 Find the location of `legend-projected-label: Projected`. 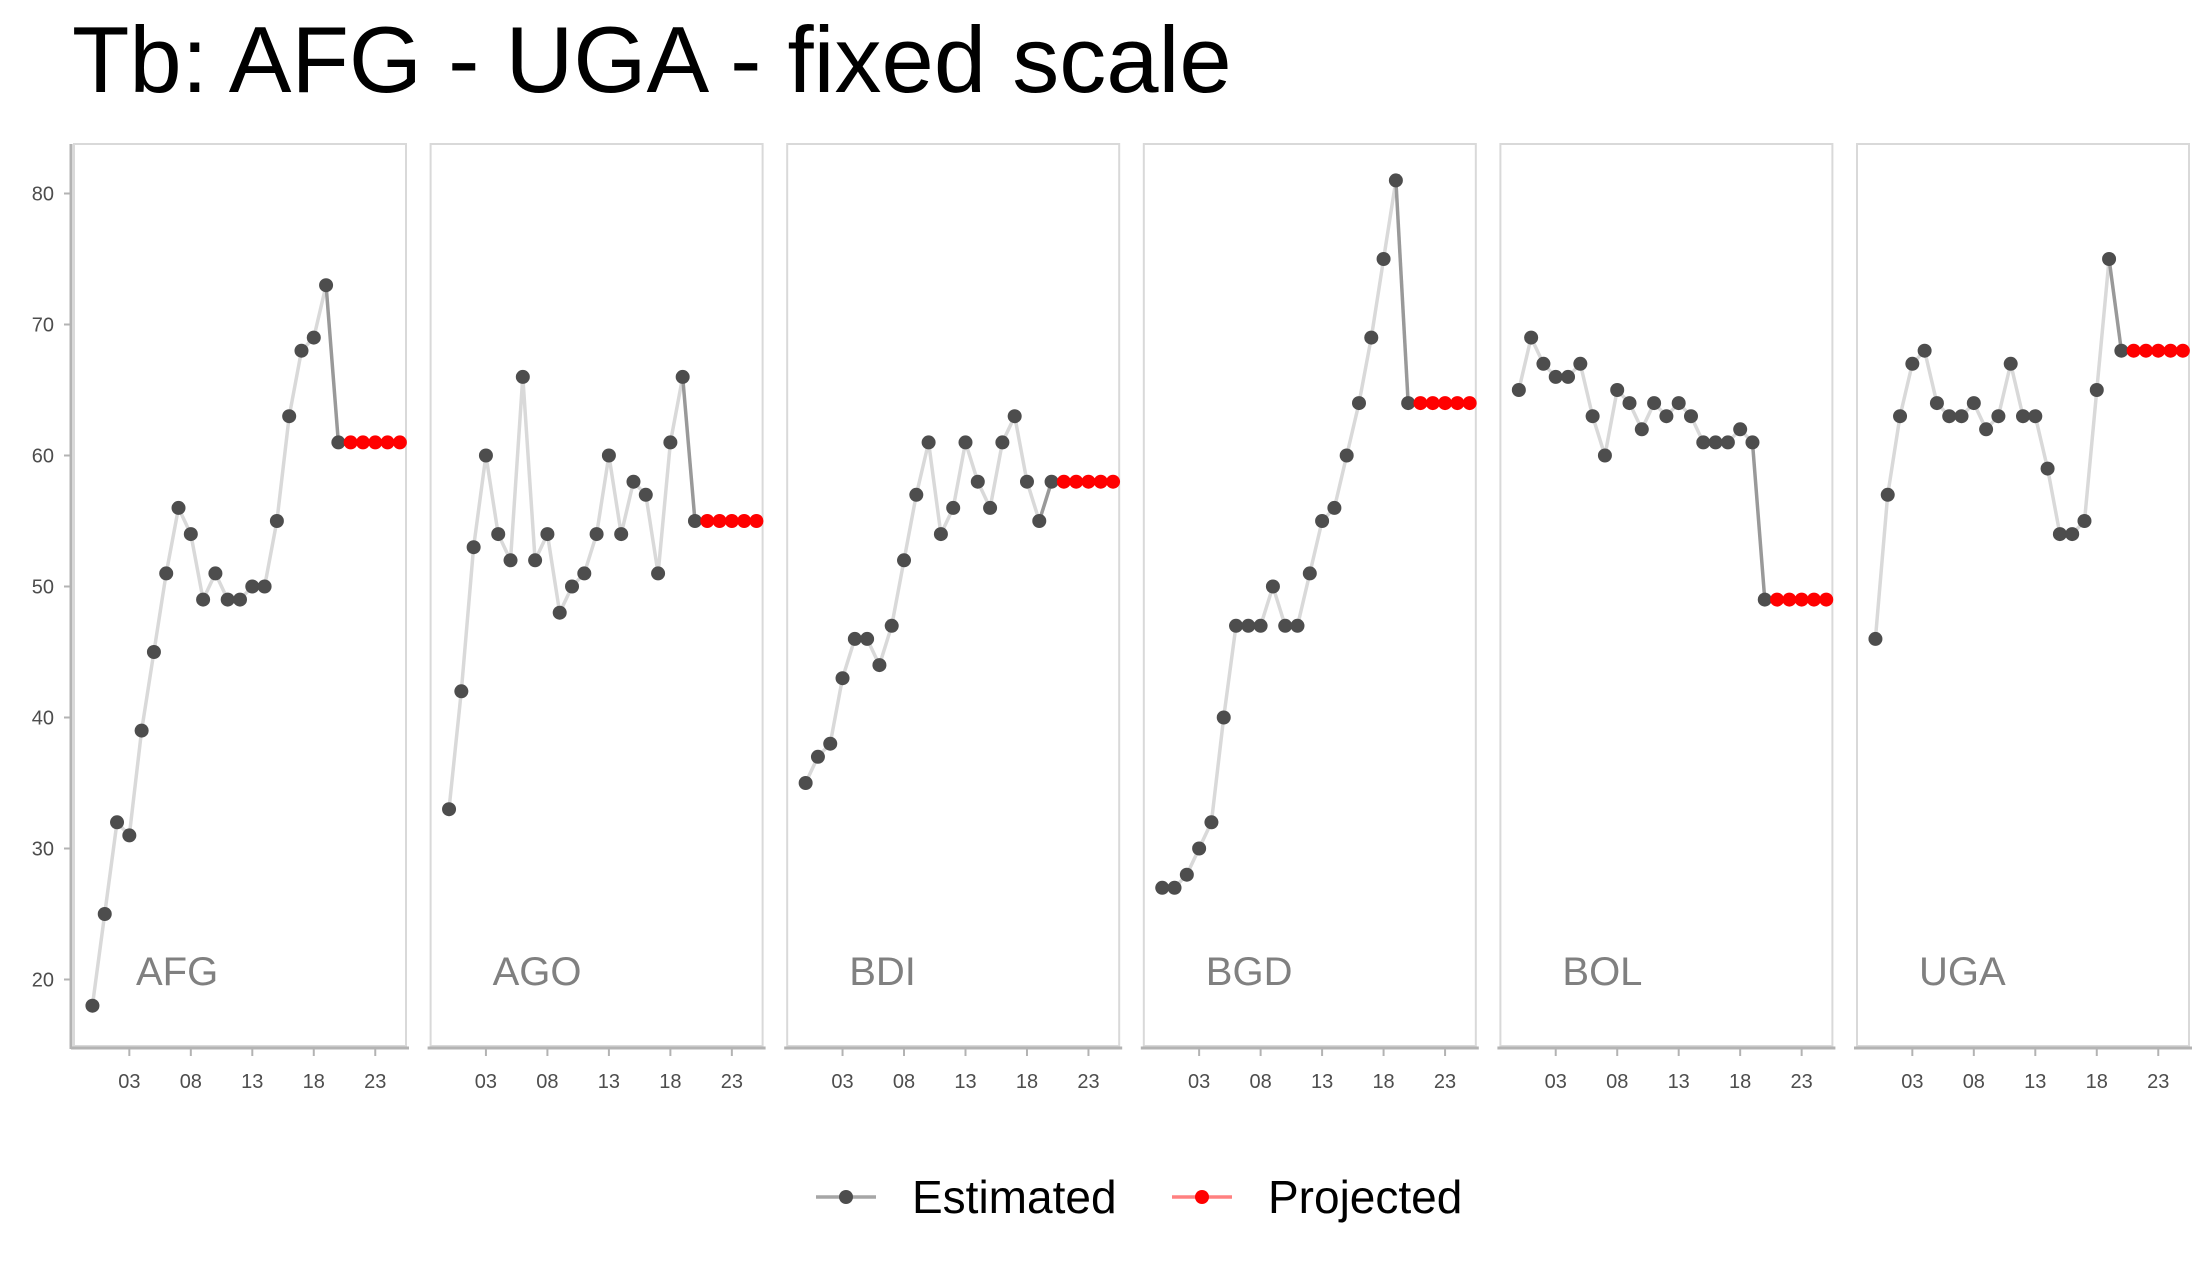

legend-projected-label: Projected is located at coordinates (1365, 1197).